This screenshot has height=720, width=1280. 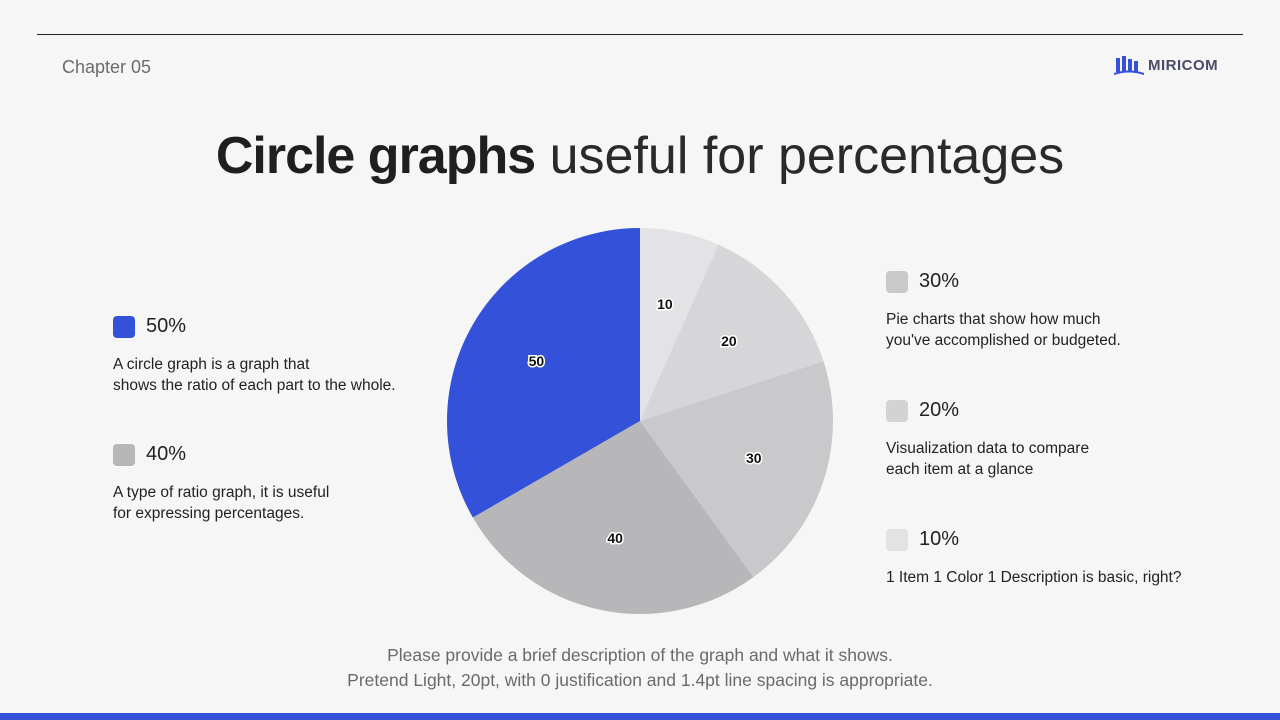 I want to click on legend-desc-line: you've accomplished or budgeted., so click(x=1003, y=340).